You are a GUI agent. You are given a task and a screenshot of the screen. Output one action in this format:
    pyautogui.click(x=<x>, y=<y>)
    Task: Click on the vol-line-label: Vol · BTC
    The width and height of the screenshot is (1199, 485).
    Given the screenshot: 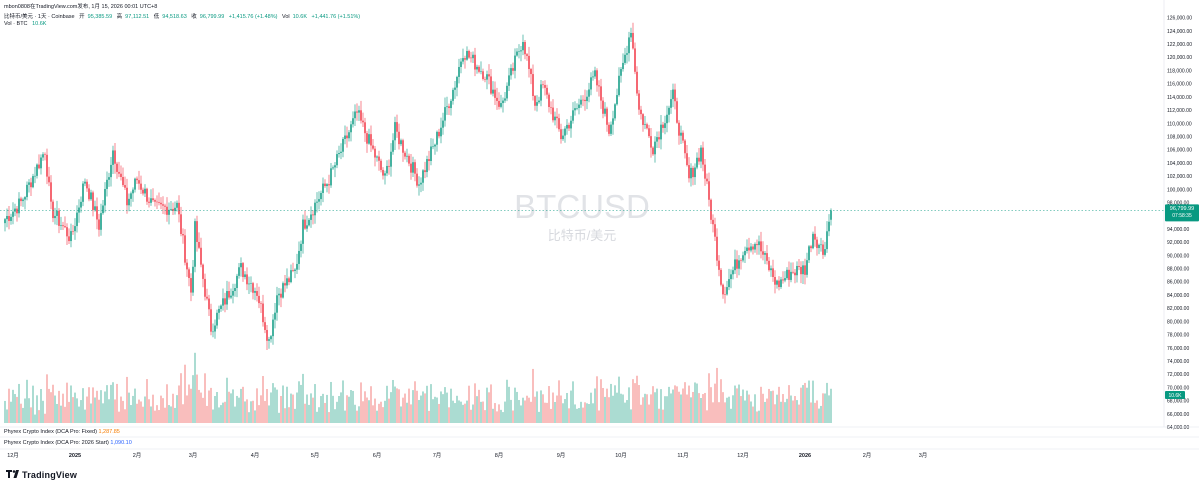 What is the action you would take?
    pyautogui.click(x=16, y=24)
    